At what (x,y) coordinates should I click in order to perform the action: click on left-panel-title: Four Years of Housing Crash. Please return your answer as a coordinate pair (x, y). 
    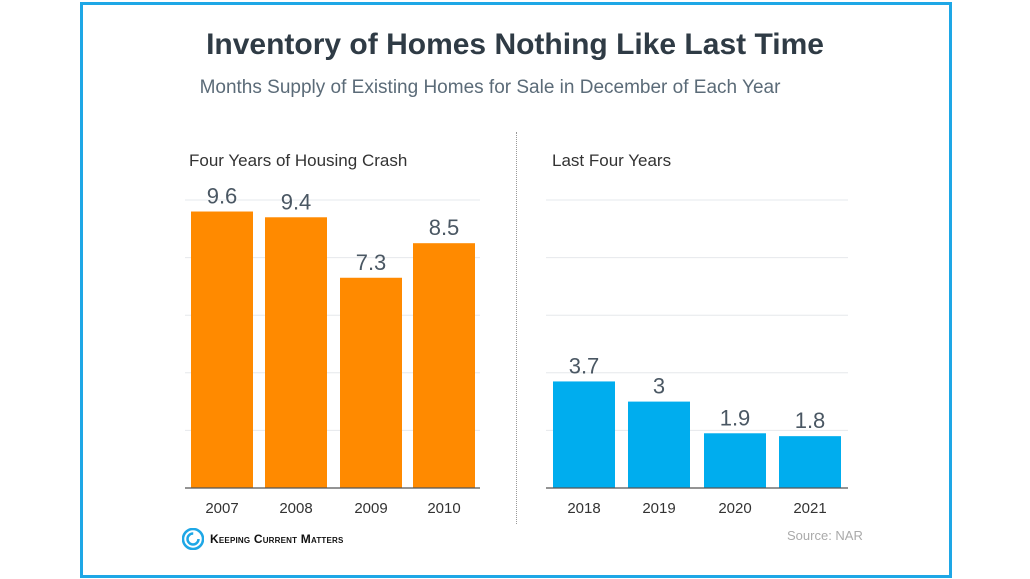
    Looking at the image, I should click on (298, 160).